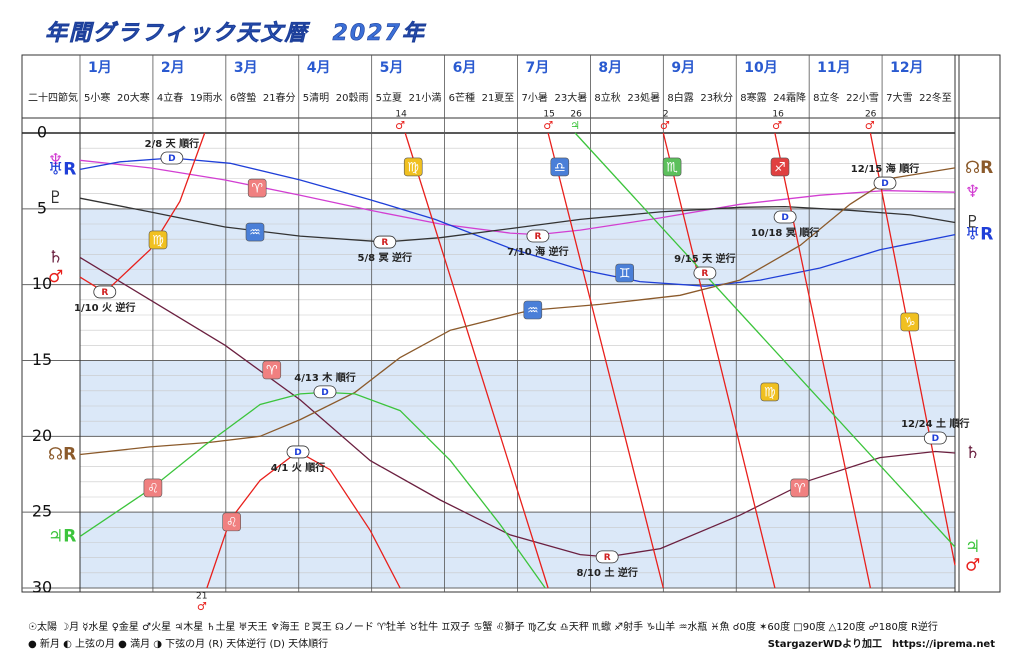 The width and height of the screenshot is (1024, 667). I want to click on solar-term: 21春分, so click(279, 98).